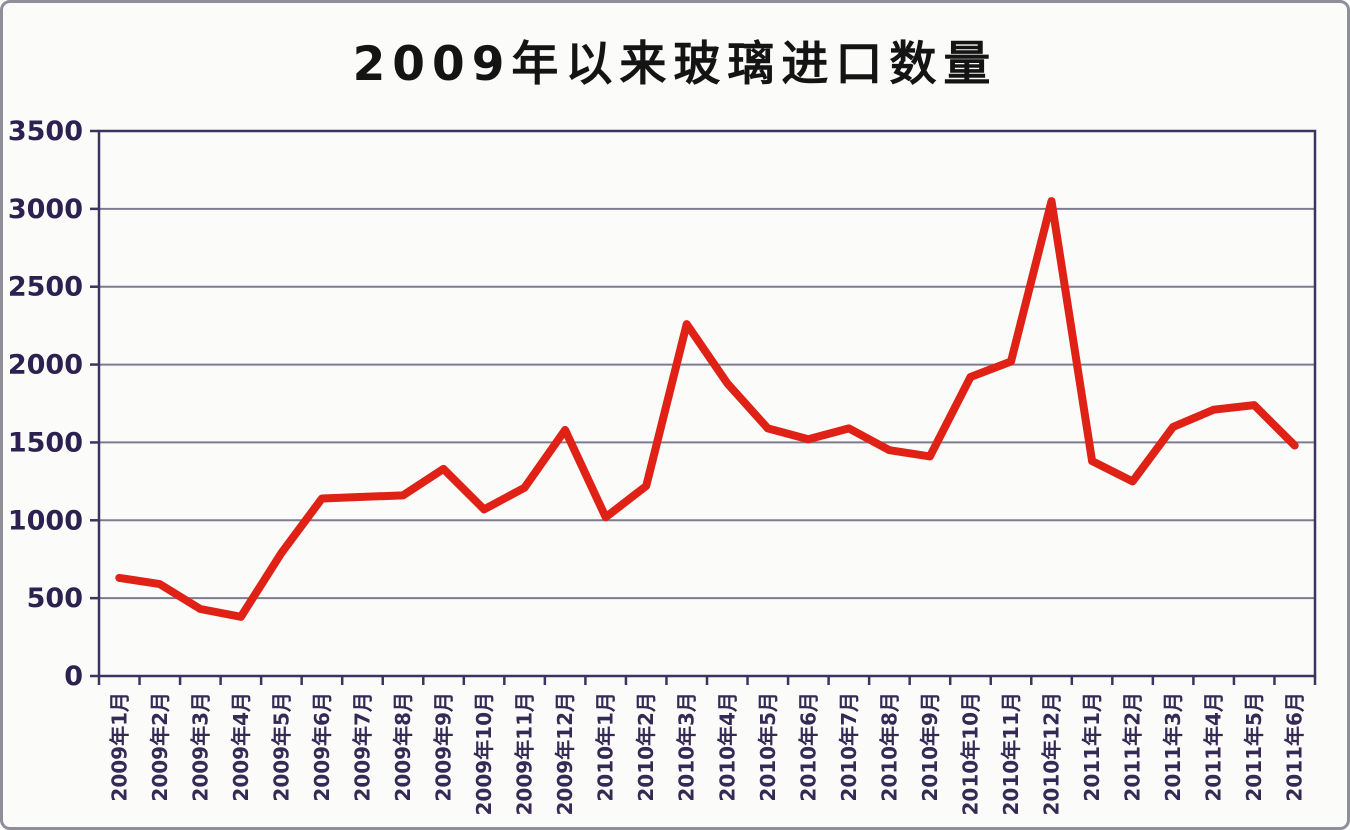 Image resolution: width=1350 pixels, height=830 pixels. Describe the element at coordinates (727, 747) in the screenshot. I see `x-axis-label-15: 2010年4月` at that location.